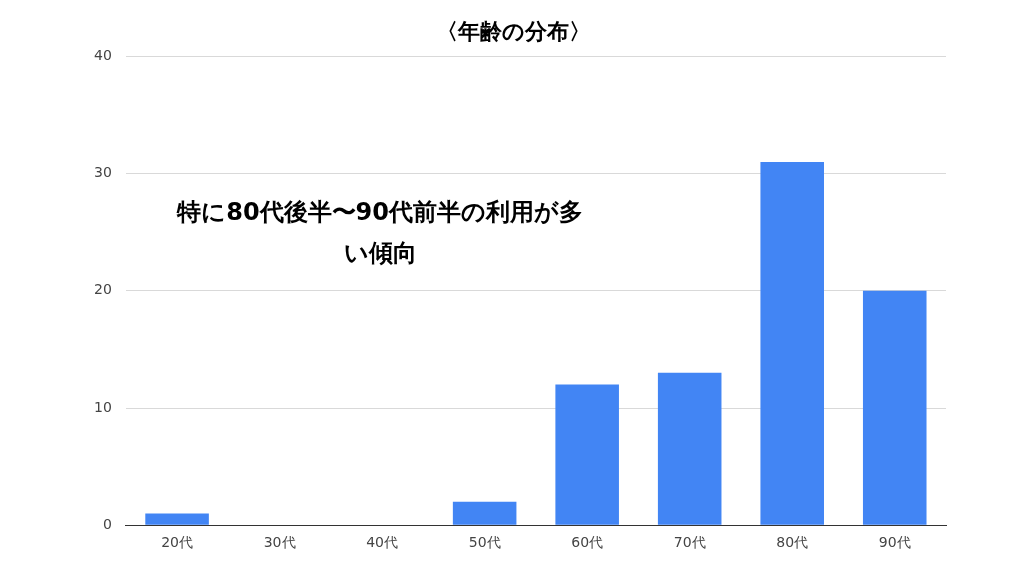  What do you see at coordinates (102, 172) in the screenshot?
I see `y-tick-label: 30` at bounding box center [102, 172].